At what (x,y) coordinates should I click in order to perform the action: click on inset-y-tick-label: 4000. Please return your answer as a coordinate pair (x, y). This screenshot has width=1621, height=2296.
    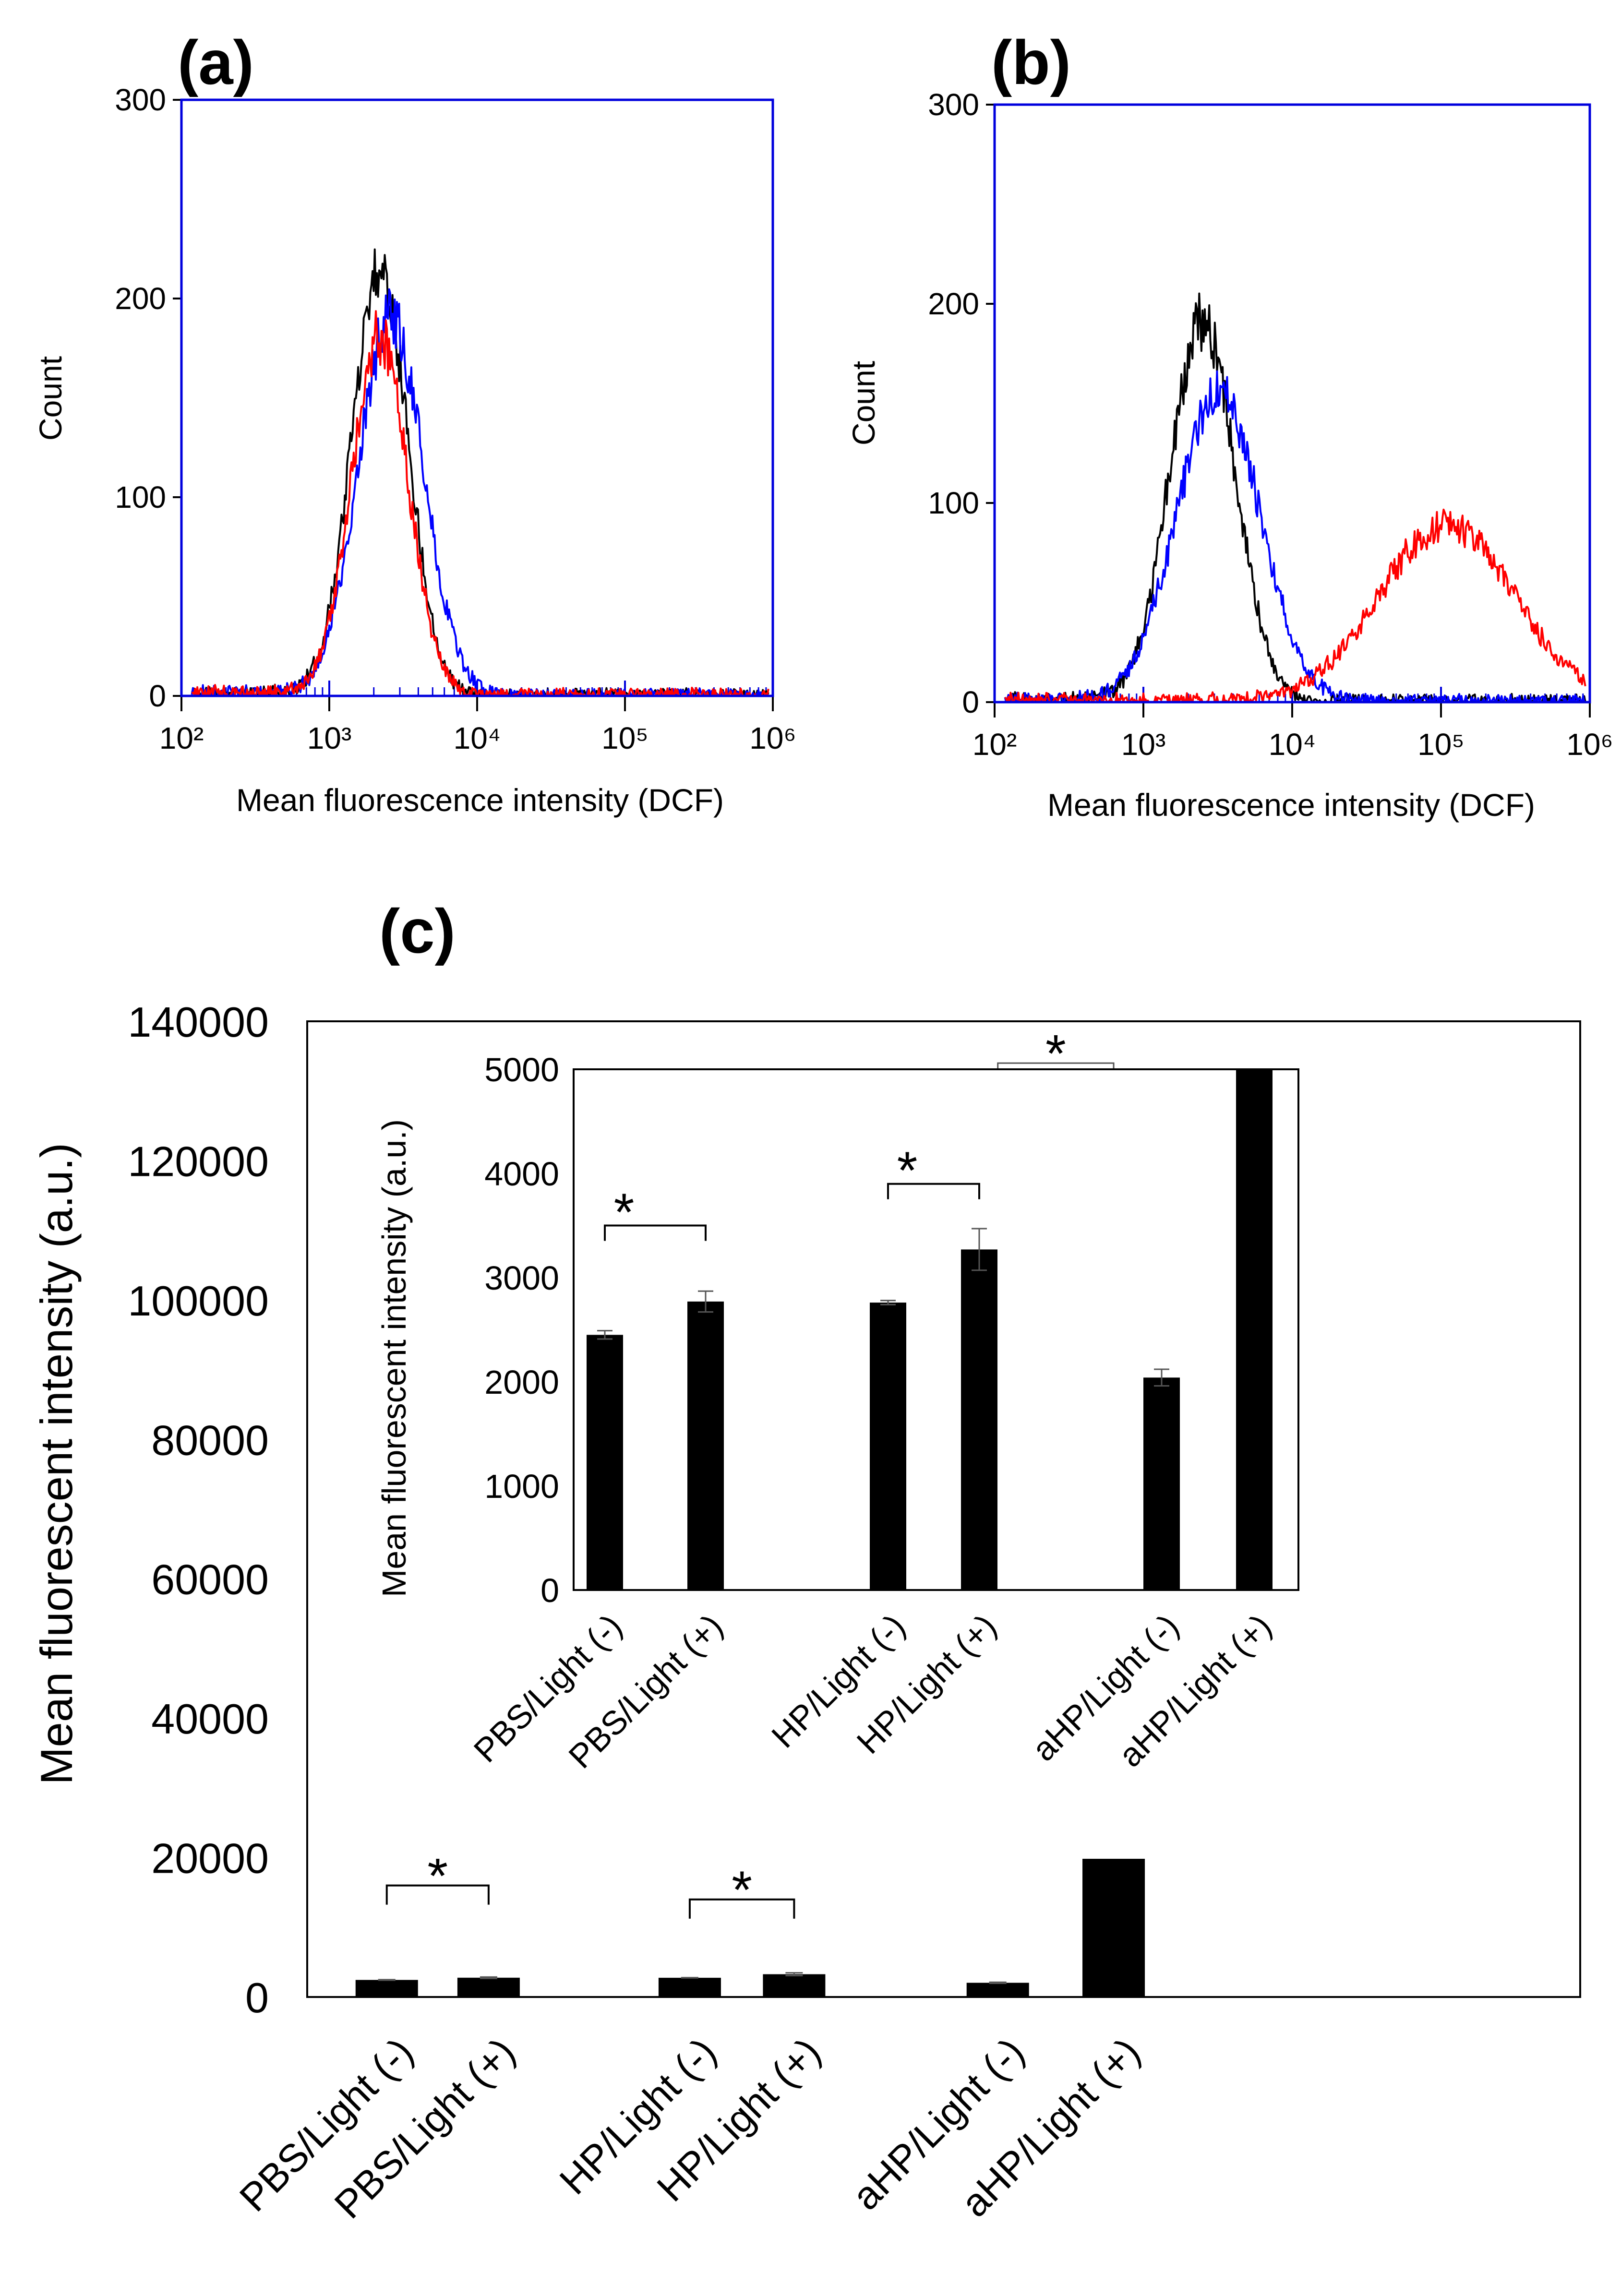
    Looking at the image, I should click on (521, 1174).